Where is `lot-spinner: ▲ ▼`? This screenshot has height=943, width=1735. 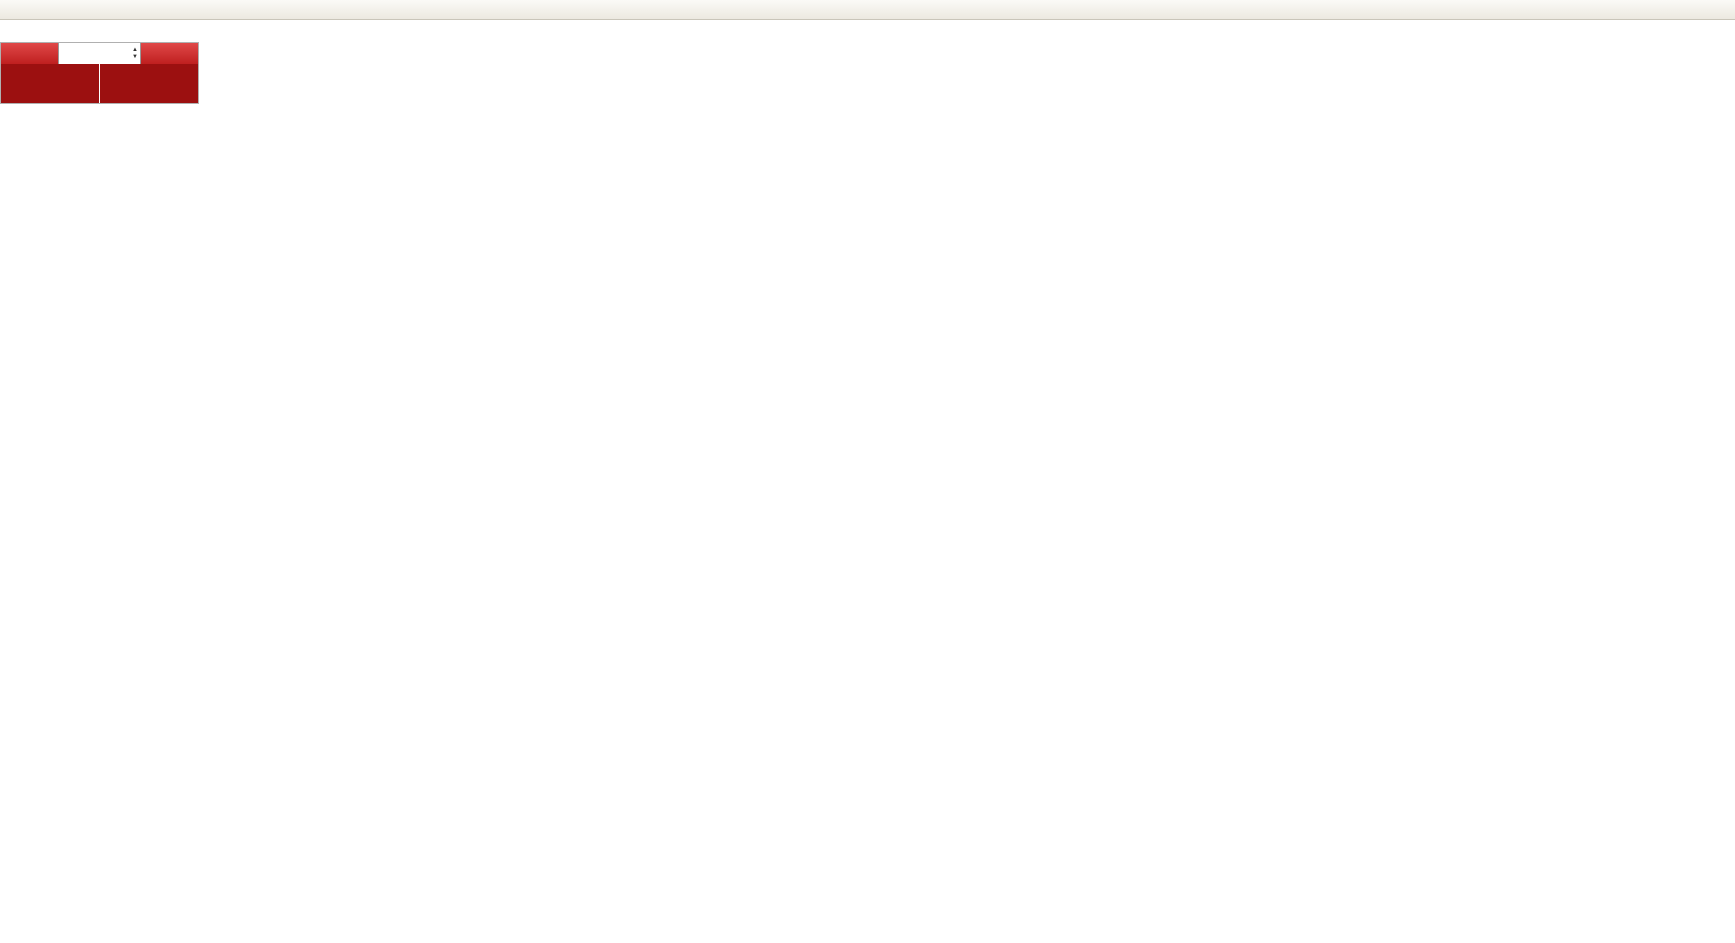 lot-spinner: ▲ ▼ is located at coordinates (135, 53).